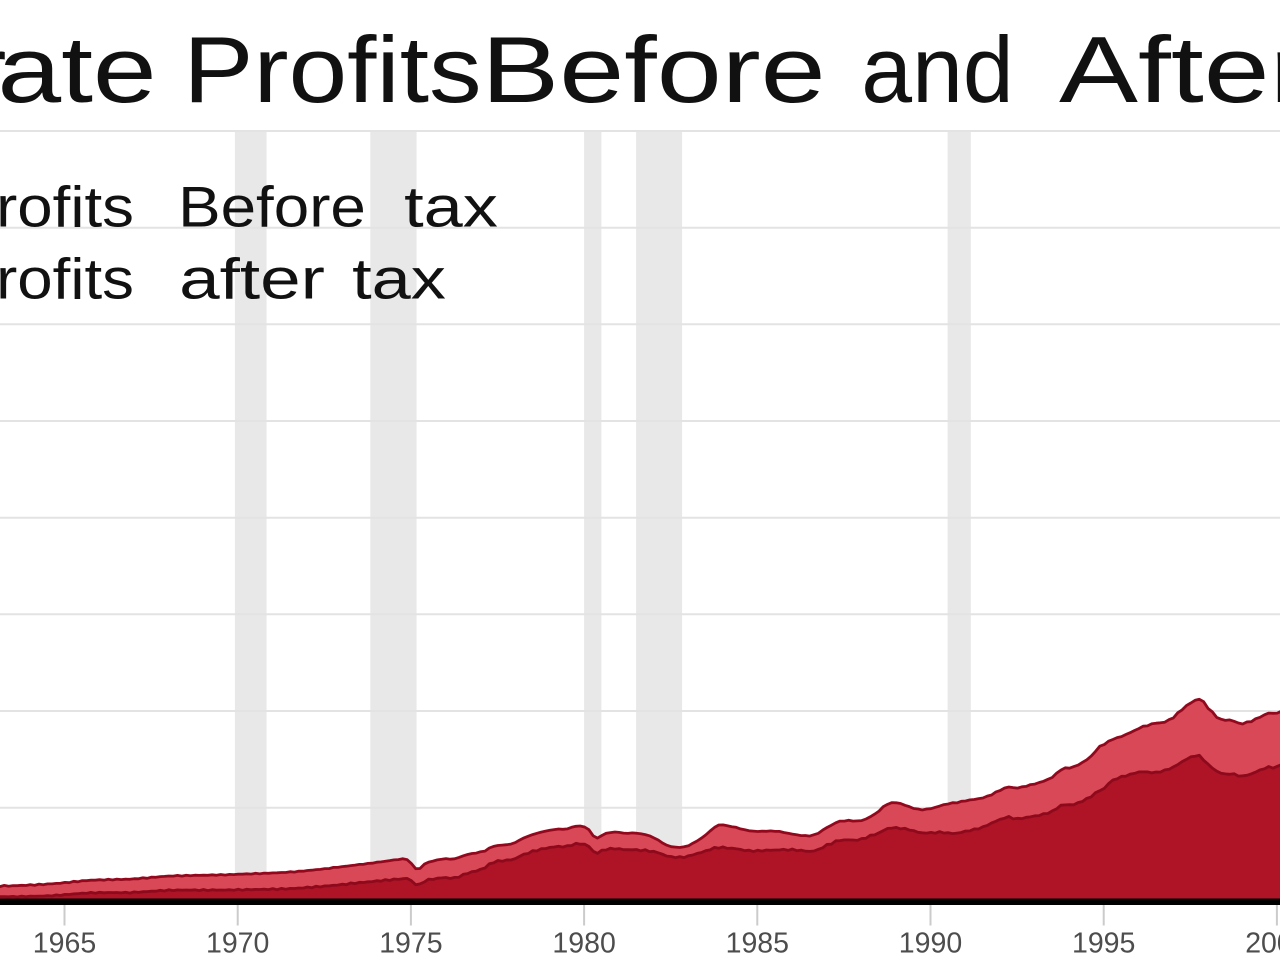  Describe the element at coordinates (332, 69) in the screenshot. I see `svg-text: Profits` at that location.